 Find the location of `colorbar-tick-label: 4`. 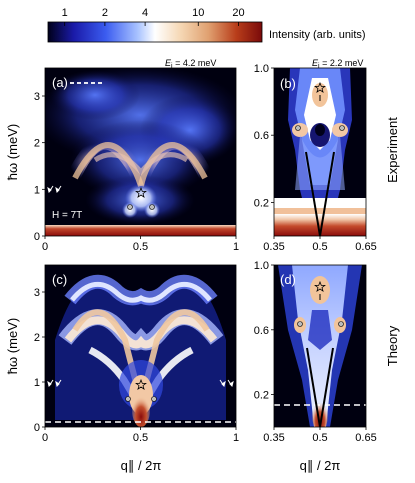

colorbar-tick-label: 4 is located at coordinates (145, 13).